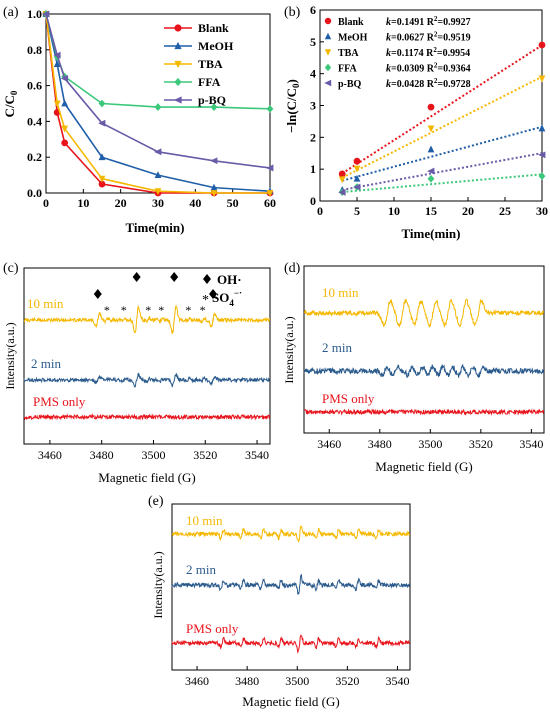 This screenshot has height=713, width=550. Describe the element at coordinates (195, 203) in the screenshot. I see `x-tick-label: 40` at that location.